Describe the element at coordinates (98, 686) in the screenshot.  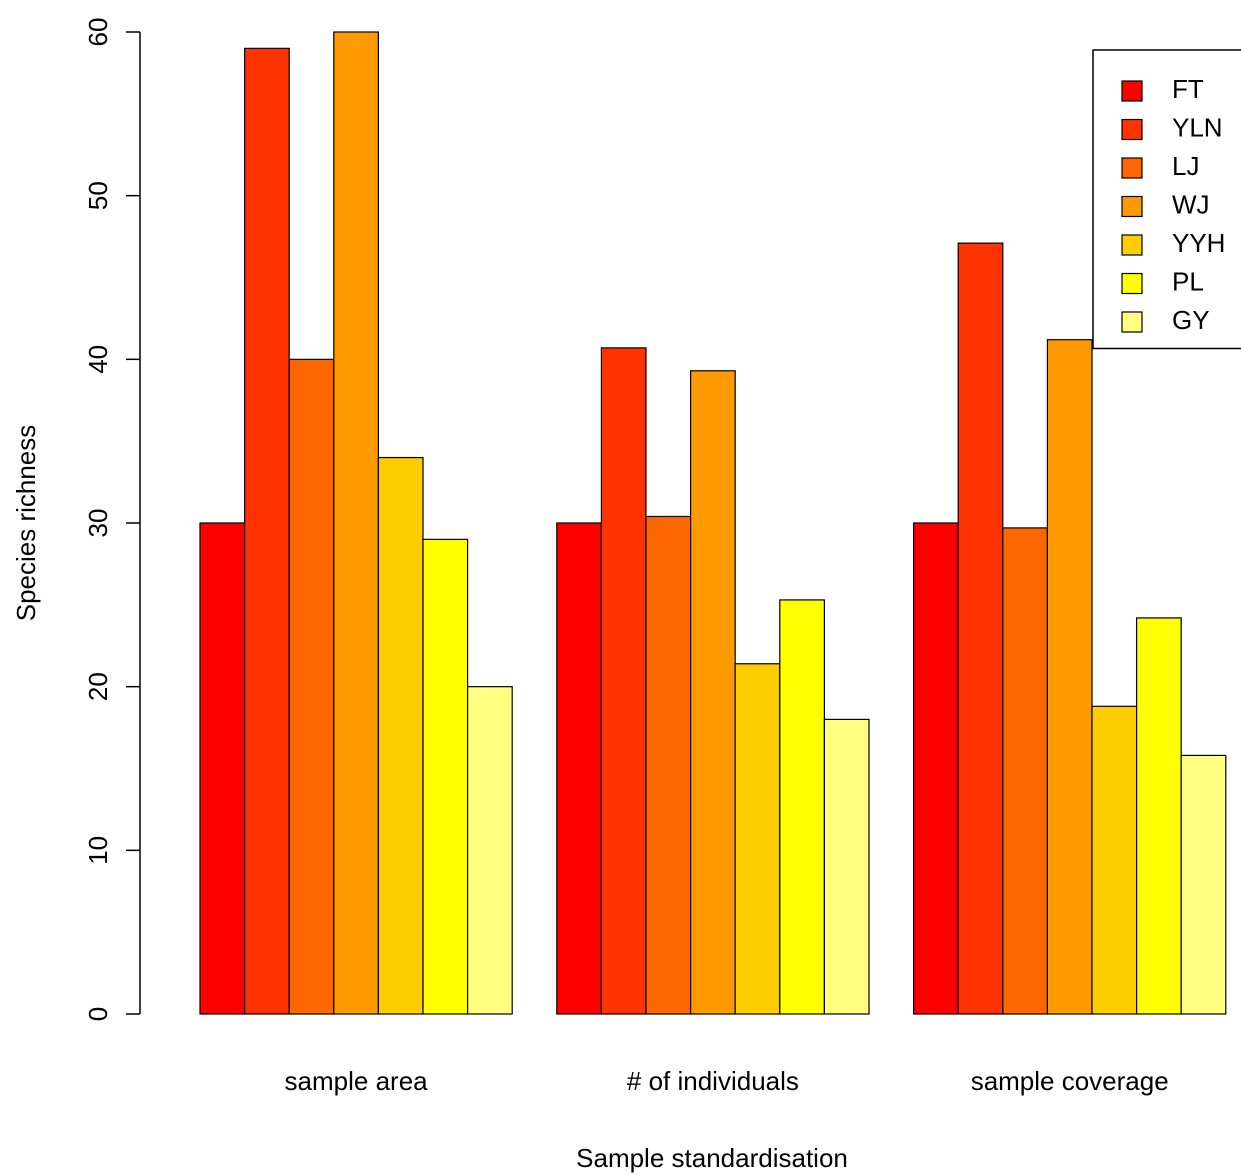
I see `y-tick-label: 20` at that location.